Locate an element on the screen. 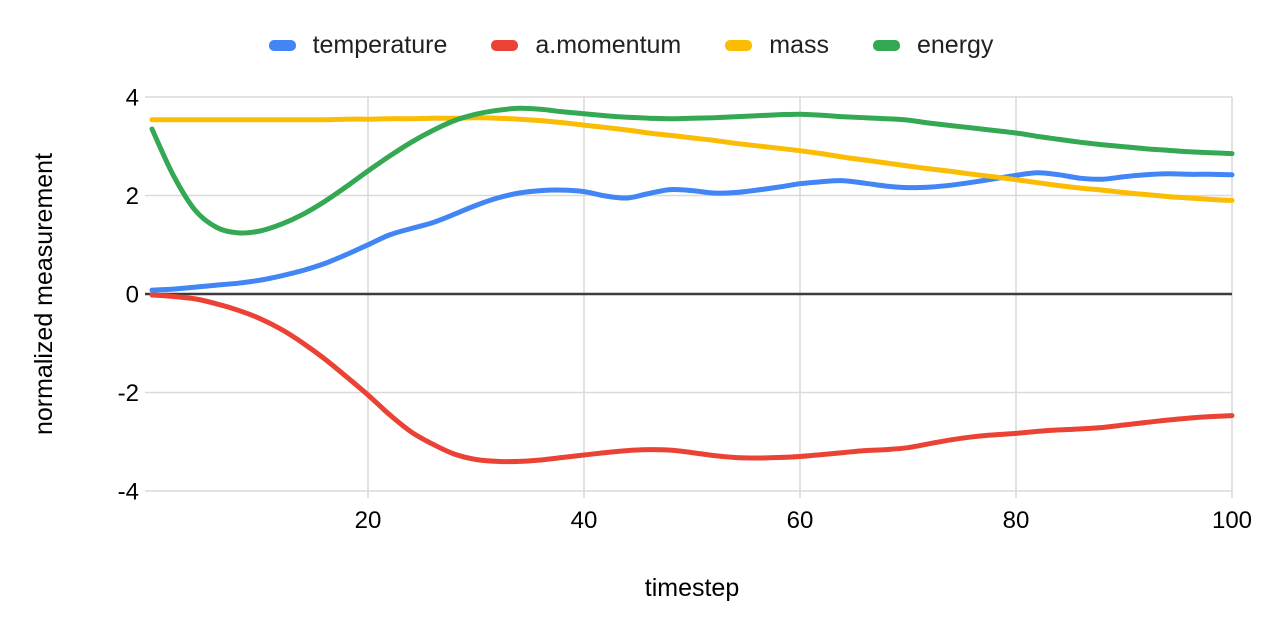  legend-label-mass: mass is located at coordinates (799, 45).